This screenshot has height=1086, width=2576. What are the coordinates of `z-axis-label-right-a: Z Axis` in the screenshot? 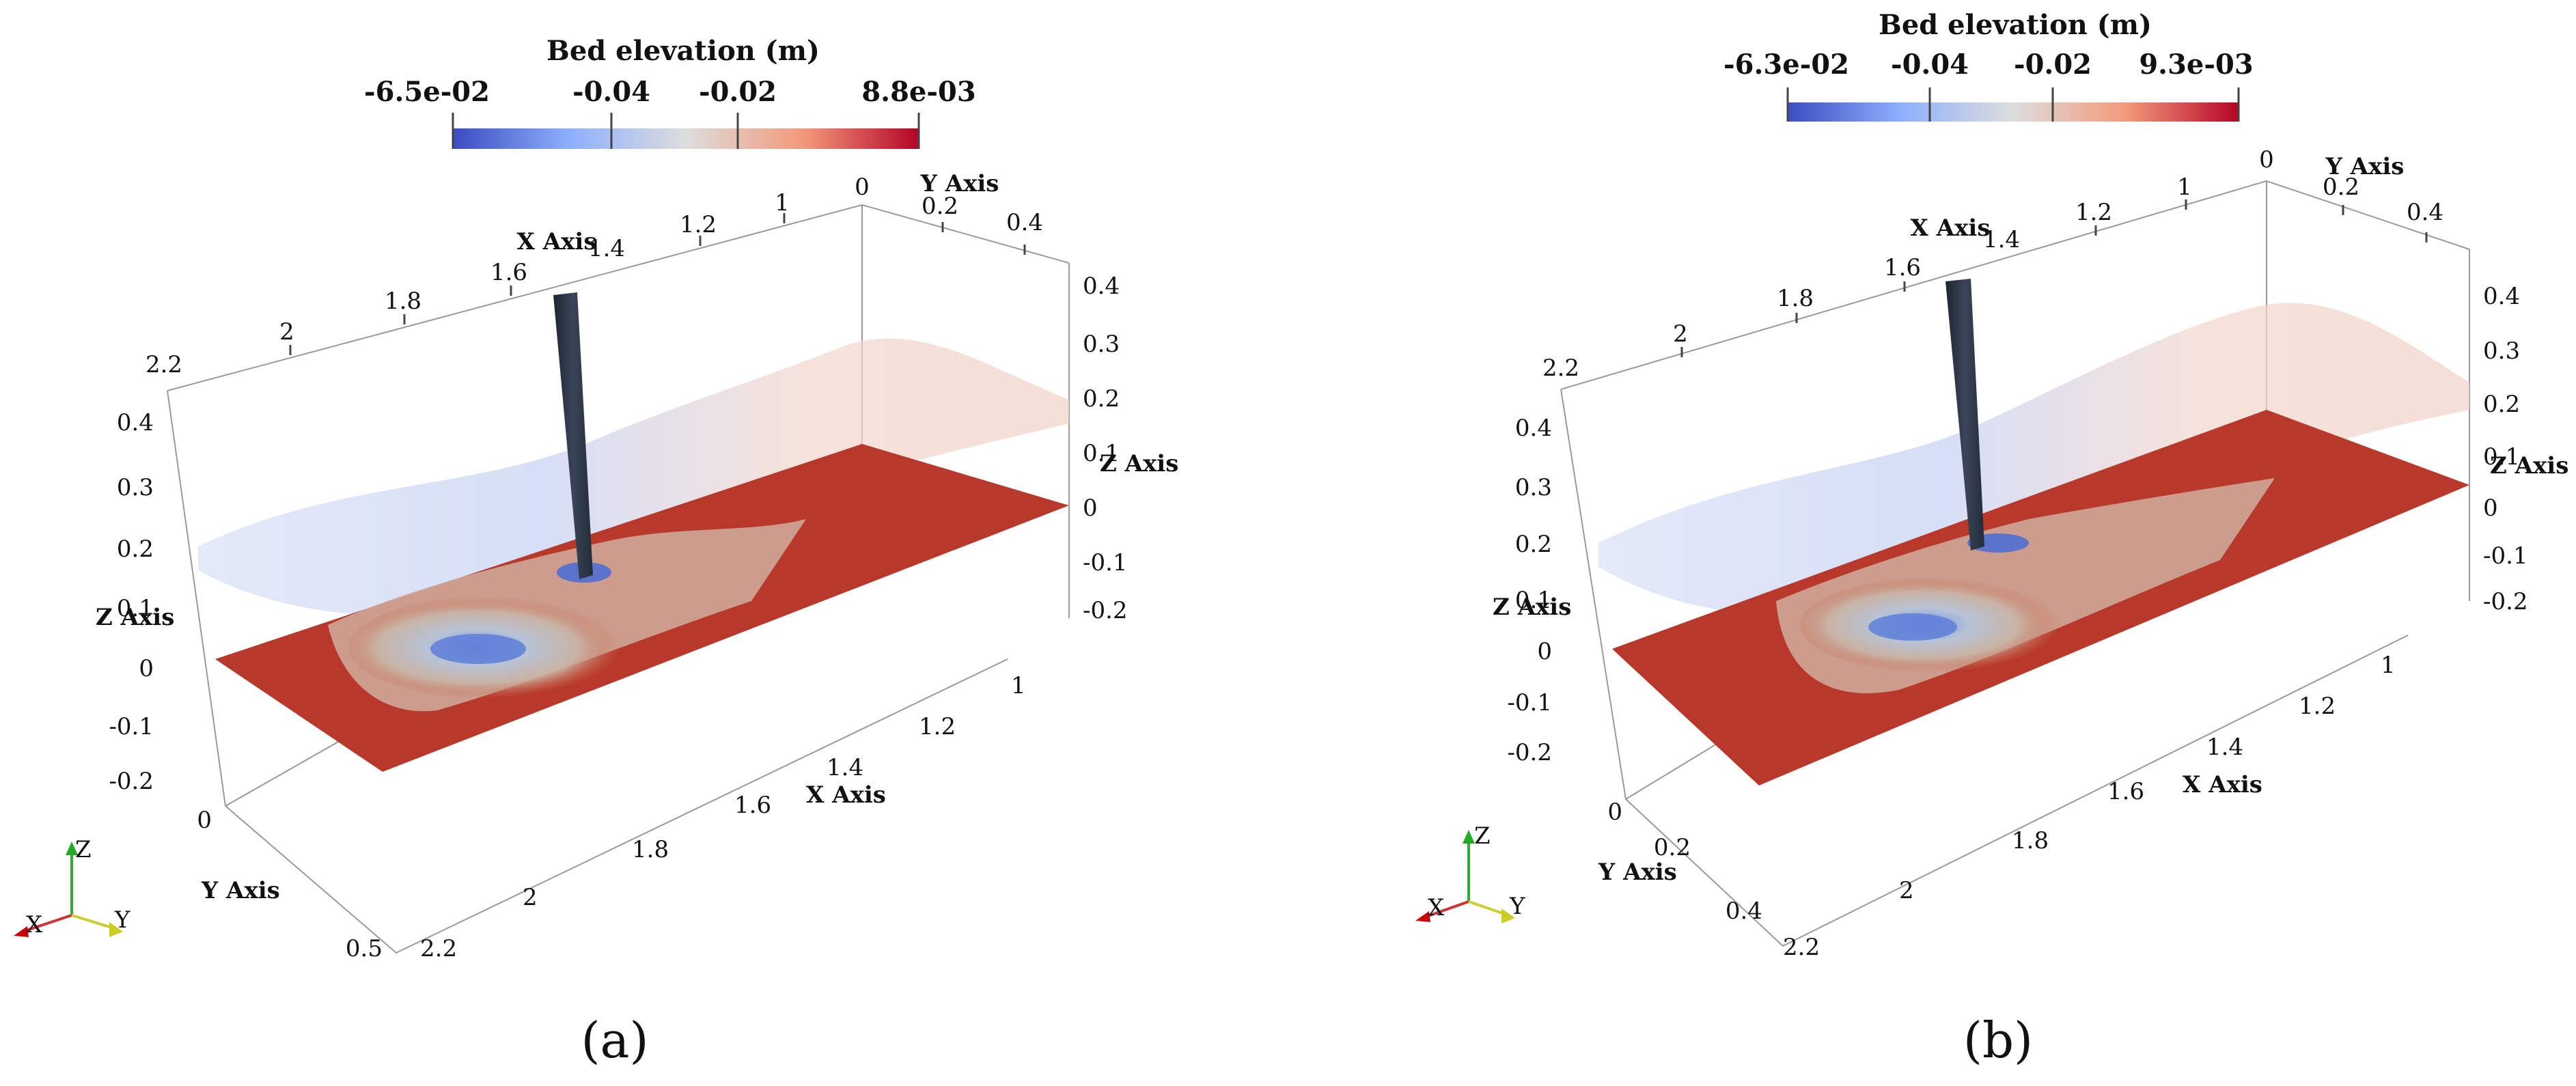 It's located at (1139, 463).